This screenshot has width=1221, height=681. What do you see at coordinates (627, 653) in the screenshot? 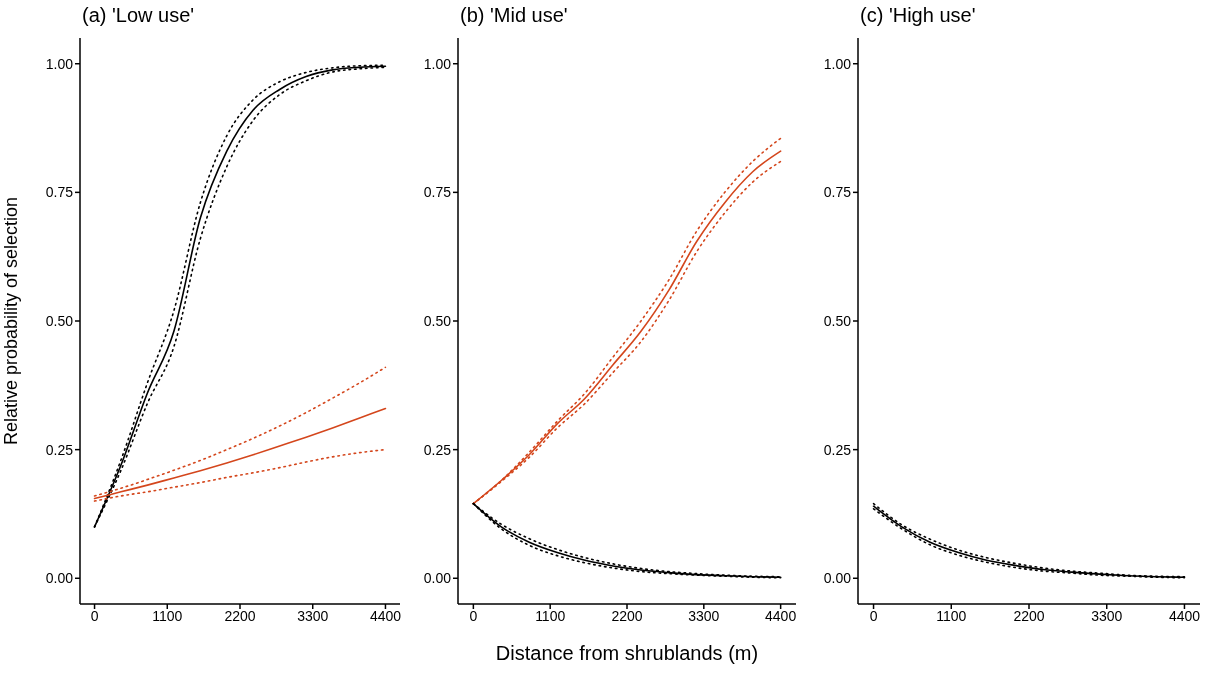
I see `x-axis-title: Distance from shrublands (m)` at bounding box center [627, 653].